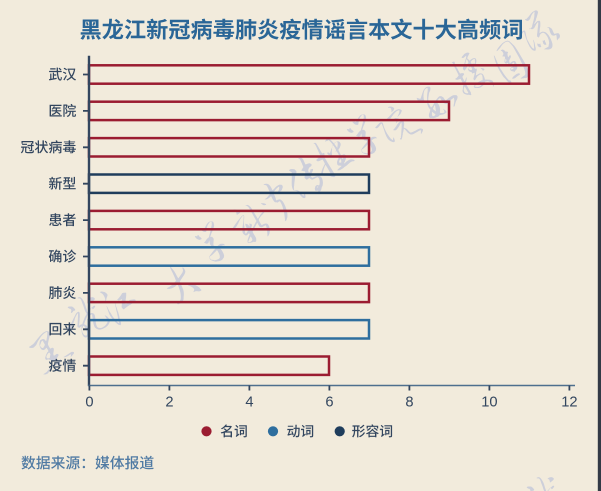  Describe the element at coordinates (169, 402) in the screenshot. I see `svg-text: 2` at that location.